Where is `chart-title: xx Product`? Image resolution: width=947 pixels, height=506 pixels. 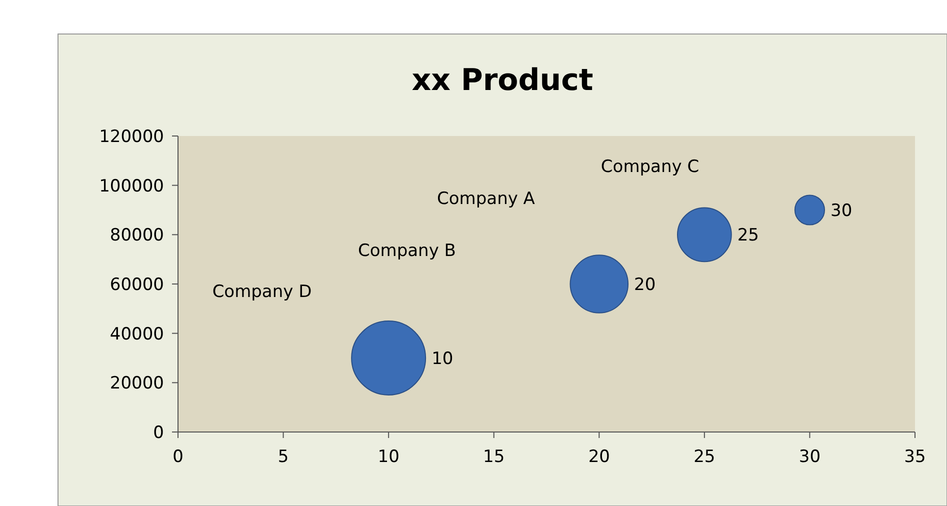
chart-title: xx Product is located at coordinates (503, 80).